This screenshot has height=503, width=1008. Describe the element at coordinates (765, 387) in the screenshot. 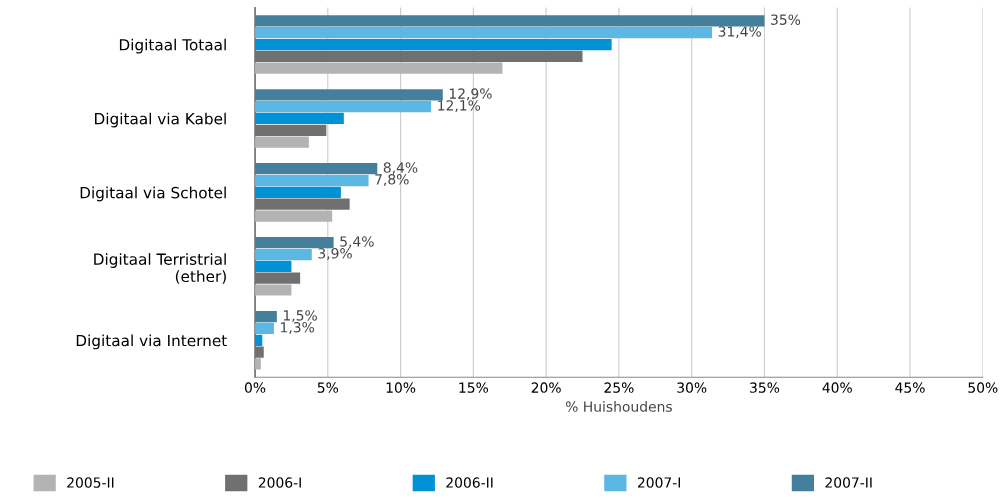

I see `x-tick-label: 35%` at that location.